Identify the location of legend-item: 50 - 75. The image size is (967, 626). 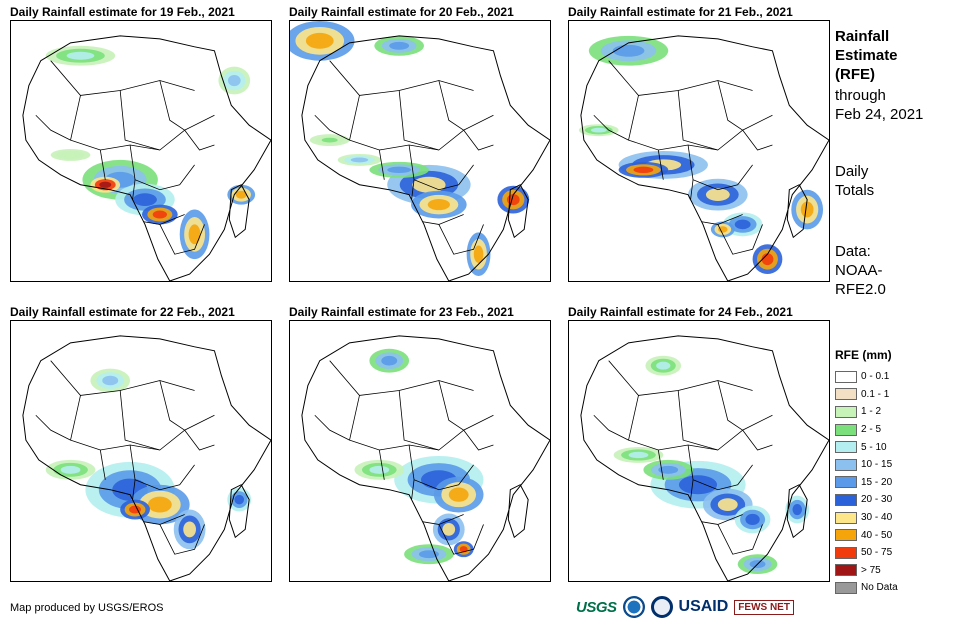
(866, 553).